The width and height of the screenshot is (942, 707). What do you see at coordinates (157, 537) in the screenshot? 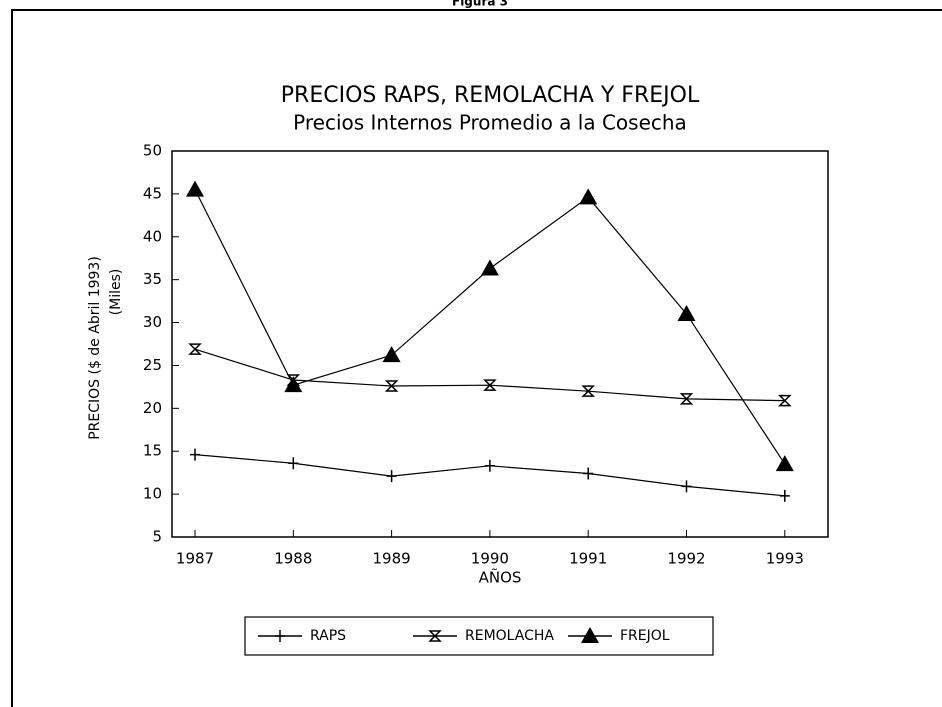
I see `y-tick-label: 5` at bounding box center [157, 537].